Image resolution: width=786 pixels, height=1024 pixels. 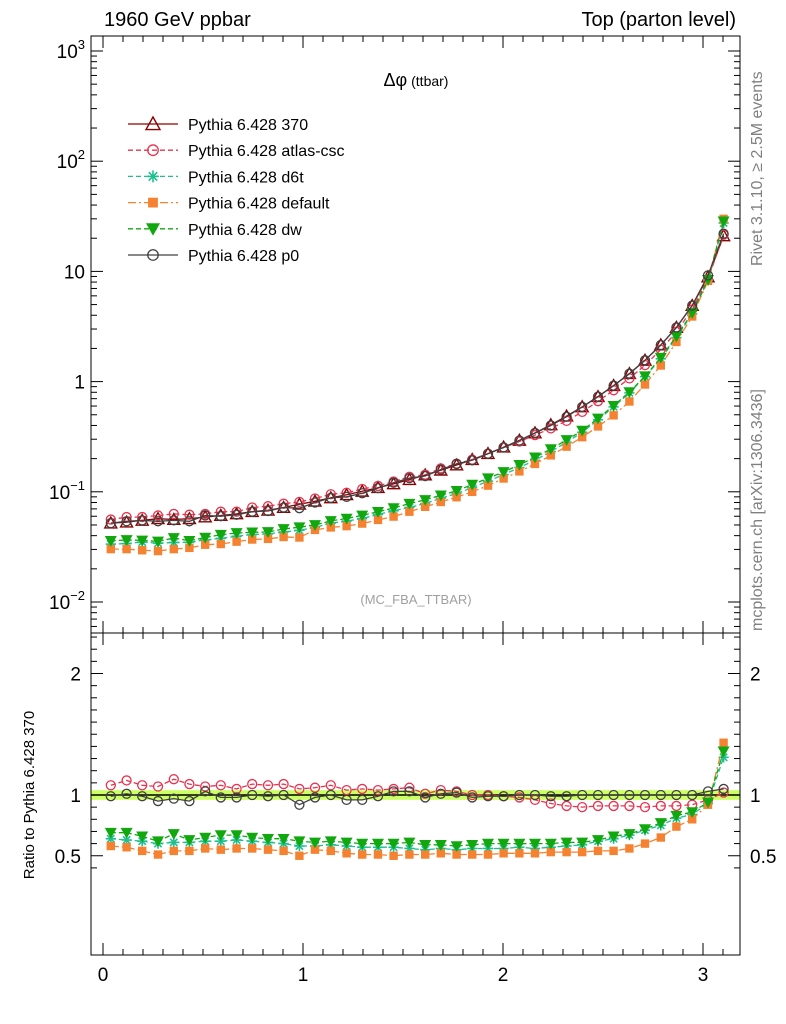 What do you see at coordinates (67, 601) in the screenshot?
I see `main-ytick-label: 10−2` at bounding box center [67, 601].